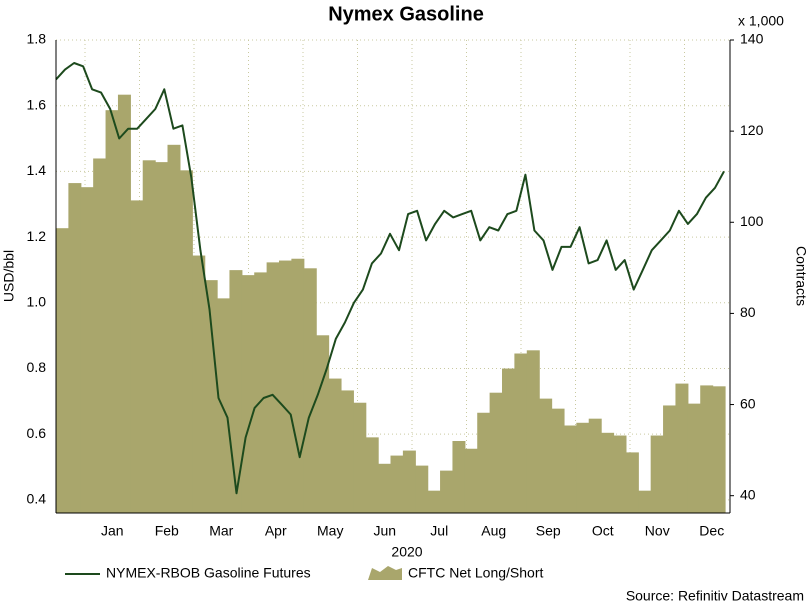 This screenshot has width=812, height=610. Describe the element at coordinates (330, 531) in the screenshot. I see `x-tick-label: May` at that location.